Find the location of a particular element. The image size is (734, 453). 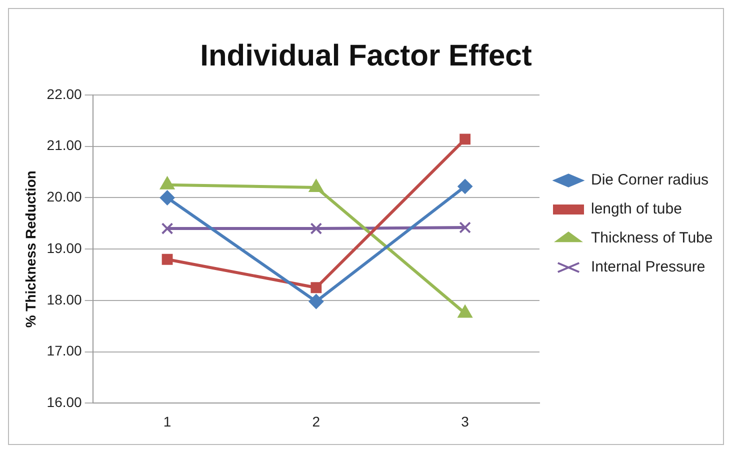

chart-title: Individual Factor Effect is located at coordinates (366, 55).